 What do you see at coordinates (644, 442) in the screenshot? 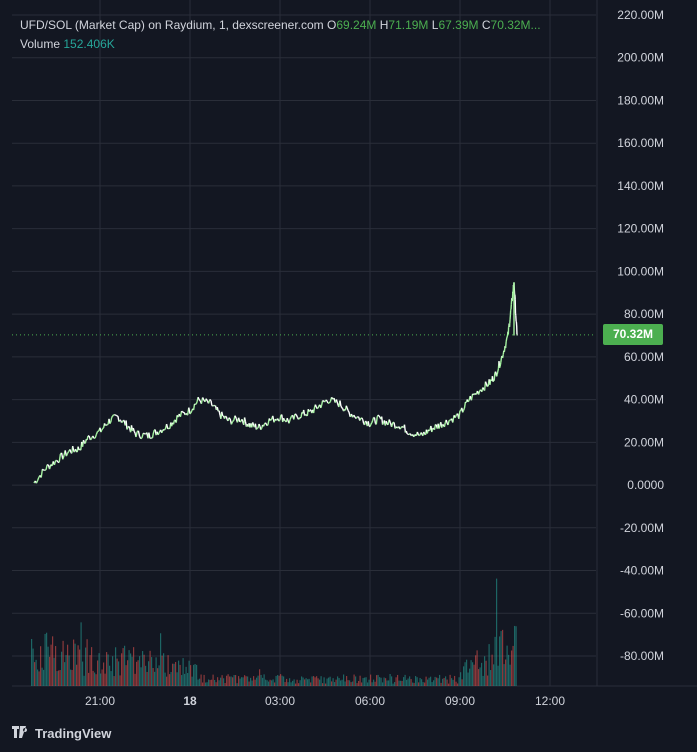
I see `y-tick-label: 20.00M` at bounding box center [644, 442].